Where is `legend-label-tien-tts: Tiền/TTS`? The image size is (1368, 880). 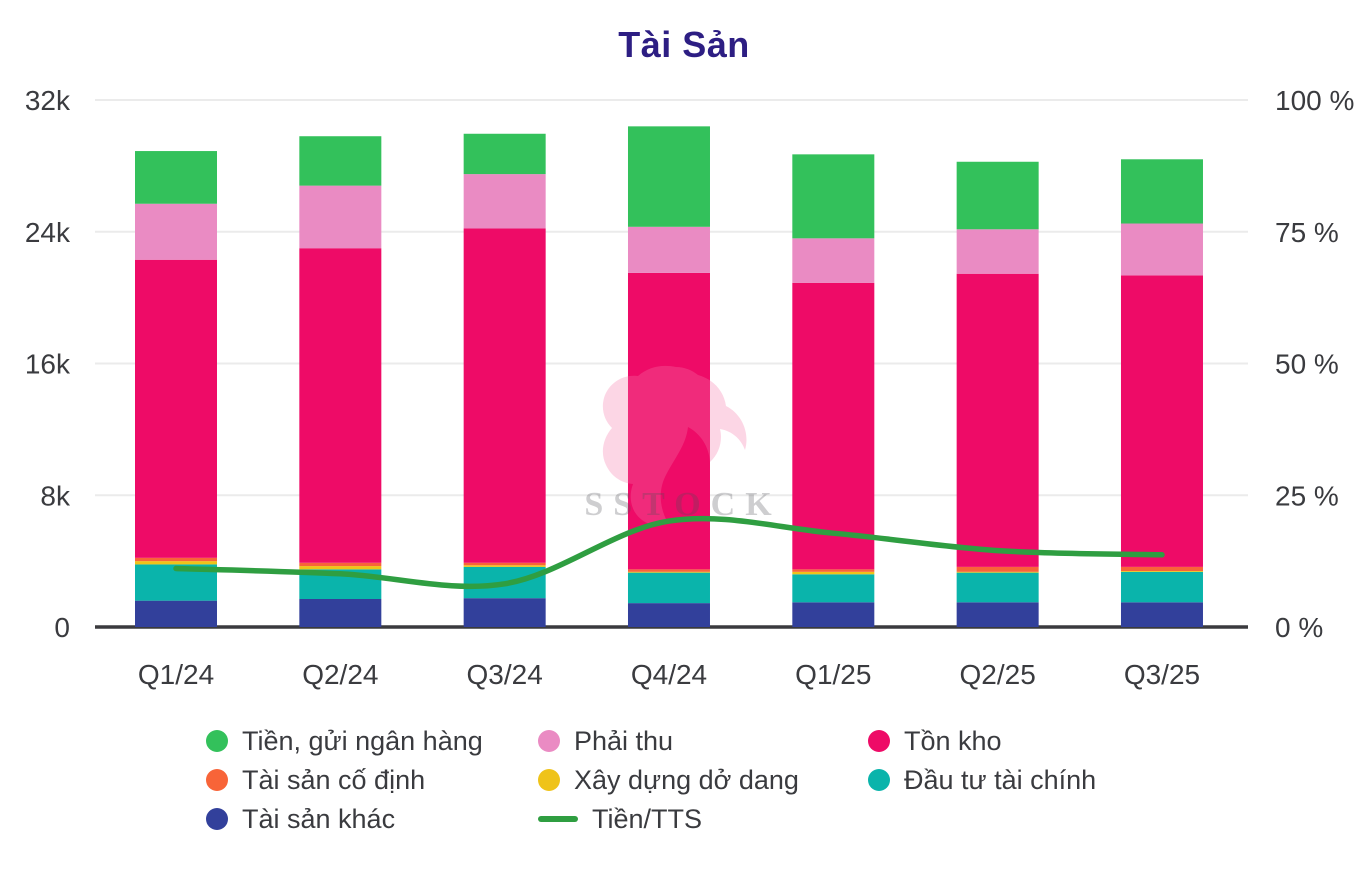 legend-label-tien-tts: Tiền/TTS is located at coordinates (647, 818).